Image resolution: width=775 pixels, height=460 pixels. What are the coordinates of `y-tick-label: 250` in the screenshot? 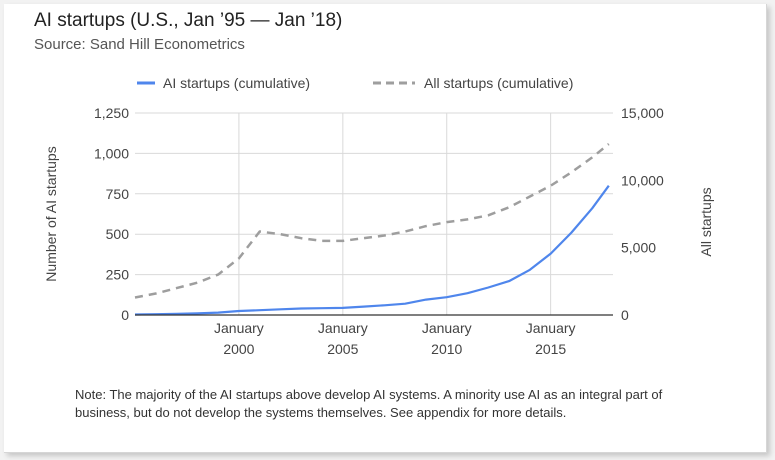 It's located at (118, 275).